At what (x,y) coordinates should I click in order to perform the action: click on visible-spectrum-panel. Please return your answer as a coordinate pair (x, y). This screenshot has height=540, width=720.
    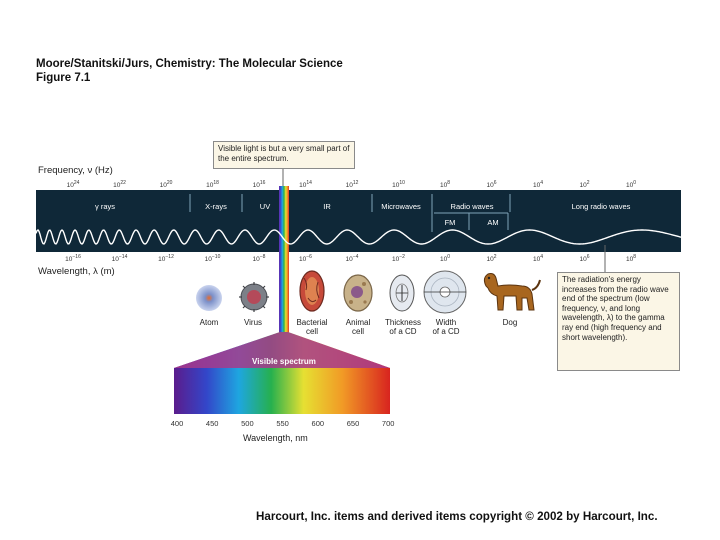
    Looking at the image, I should click on (282, 373).